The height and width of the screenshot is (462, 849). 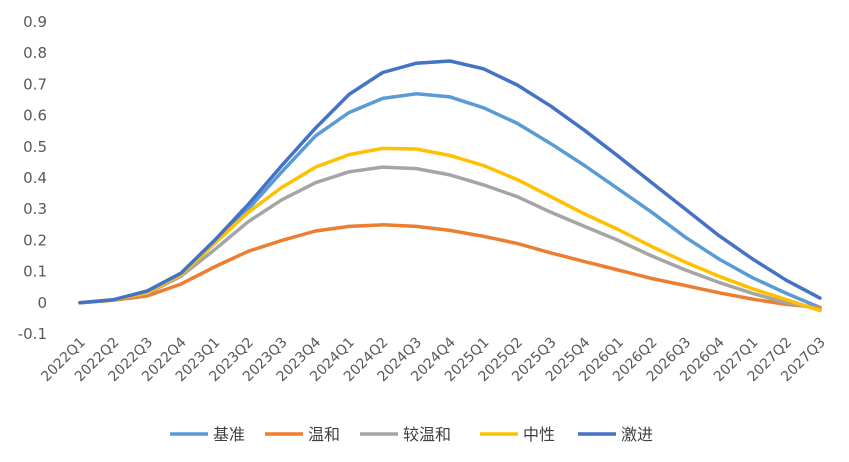 What do you see at coordinates (35, 240) in the screenshot?
I see `y-tick-label: 0.2` at bounding box center [35, 240].